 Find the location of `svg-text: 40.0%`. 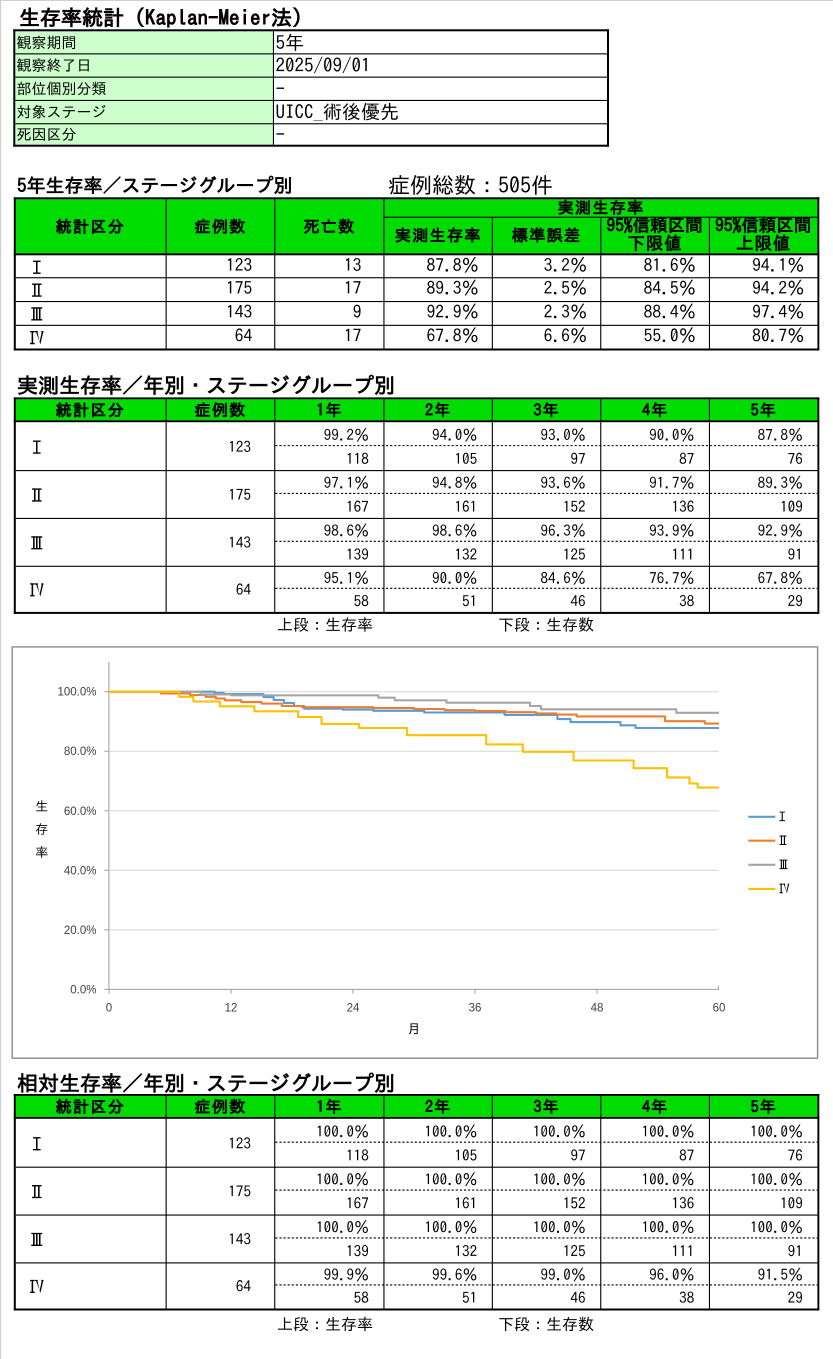

svg-text: 40.0% is located at coordinates (80, 871).